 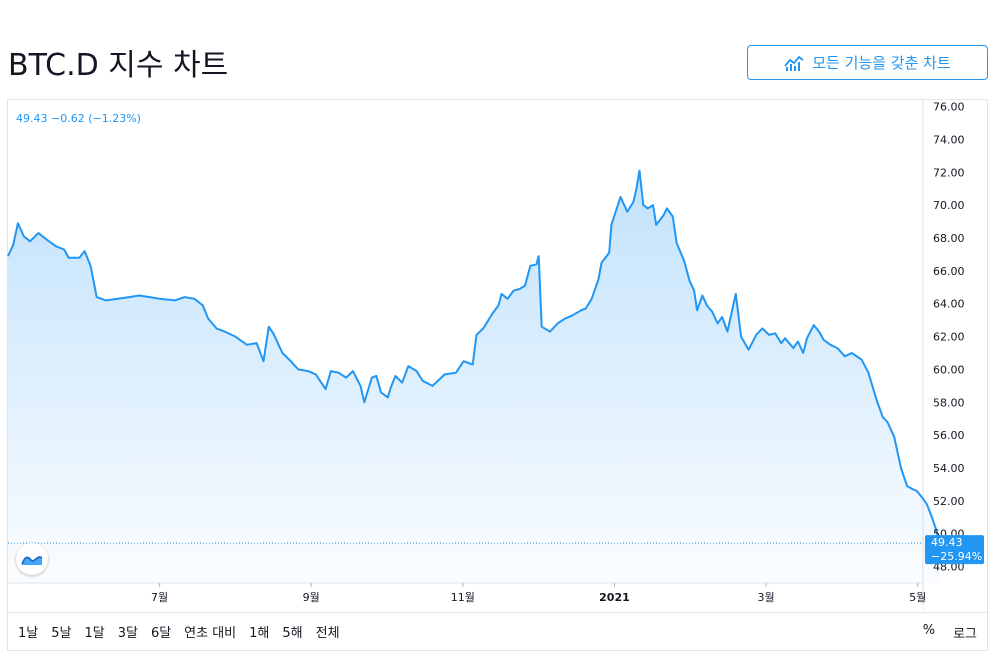 What do you see at coordinates (949, 369) in the screenshot?
I see `y-tick-label: 60.00` at bounding box center [949, 369].